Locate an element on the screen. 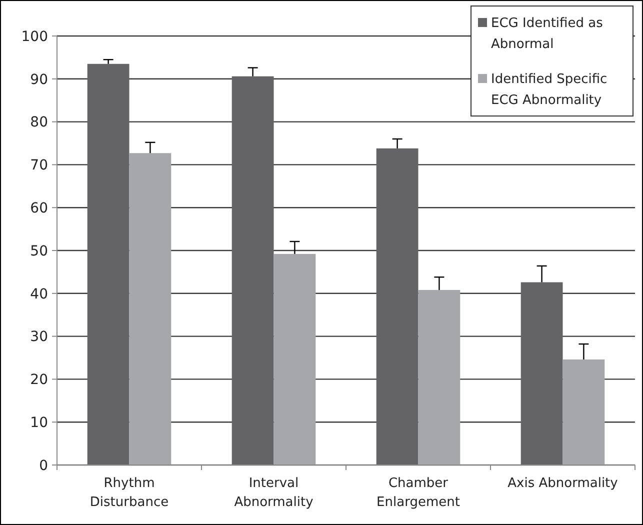 This screenshot has width=643, height=525. y-tick-label: 40 is located at coordinates (39, 294).